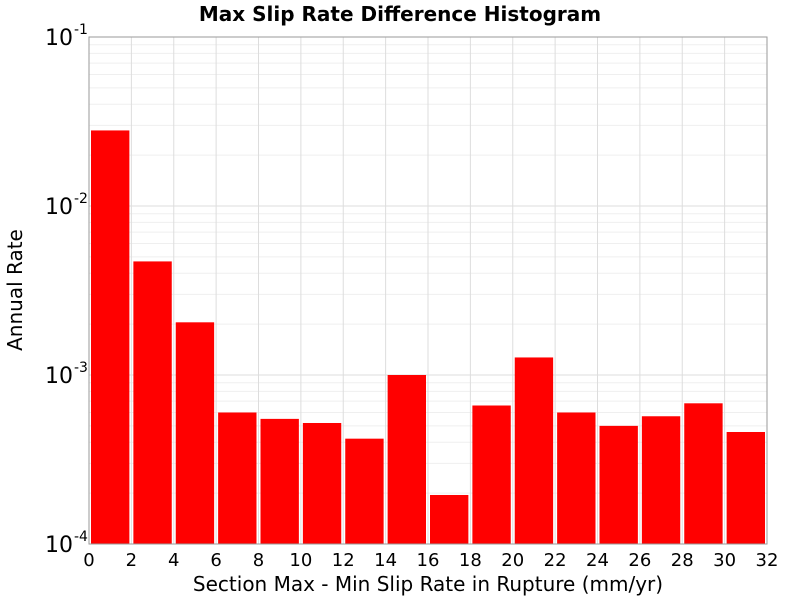 The width and height of the screenshot is (800, 600). I want to click on x-tick-label: 20, so click(512, 560).